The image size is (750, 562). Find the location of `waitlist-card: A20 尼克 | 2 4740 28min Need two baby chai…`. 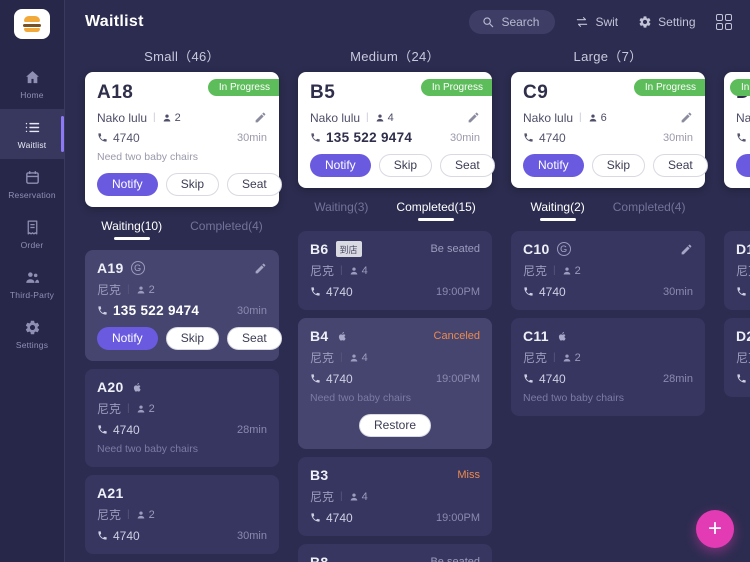

waitlist-card: A20 尼克 | 2 4740 28min Need two baby chai… is located at coordinates (182, 418).